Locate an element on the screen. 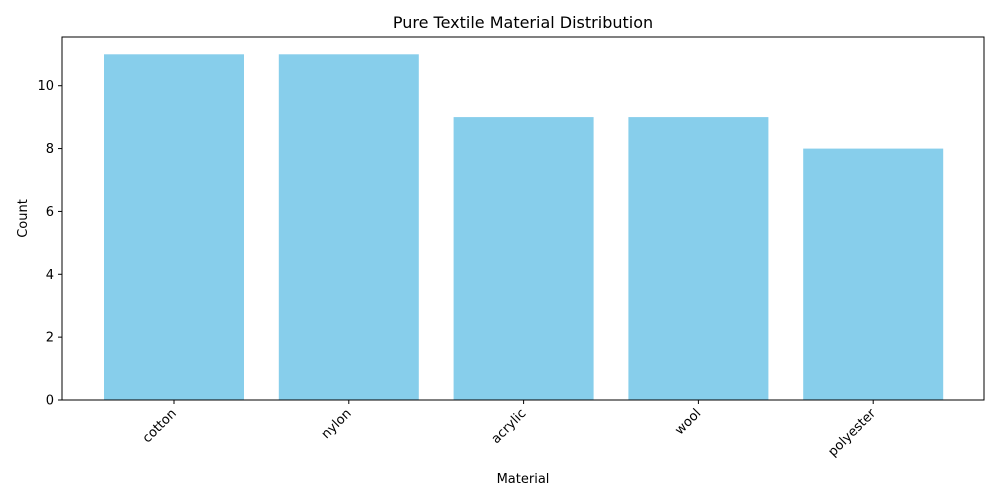  y-tick-label: 0 is located at coordinates (50, 401).